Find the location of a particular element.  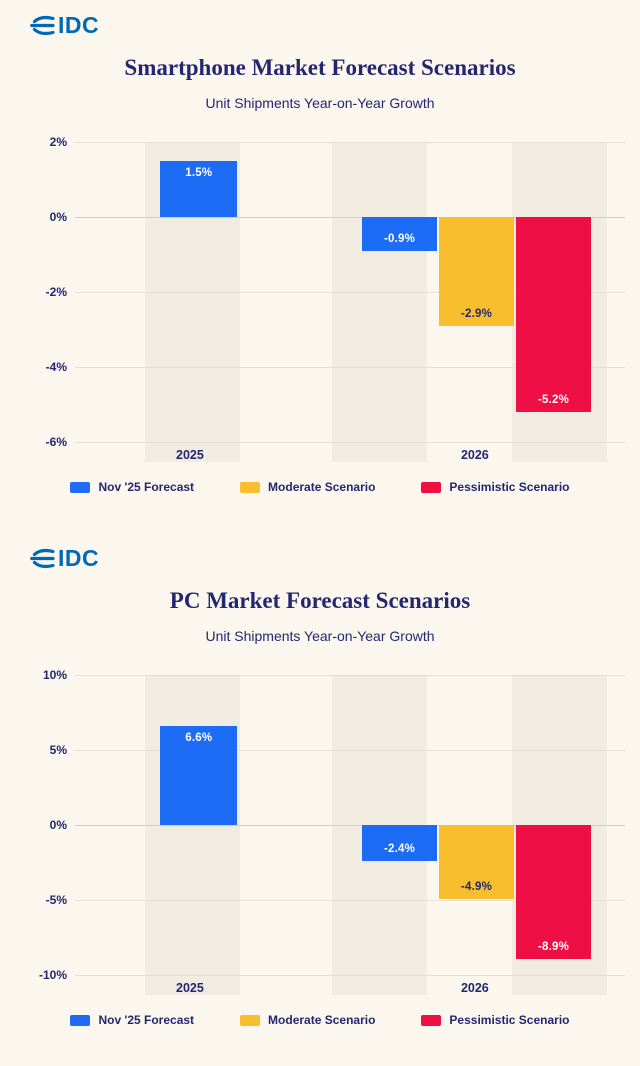

bar-moderate-scenario: -2.9% is located at coordinates (476, 271).